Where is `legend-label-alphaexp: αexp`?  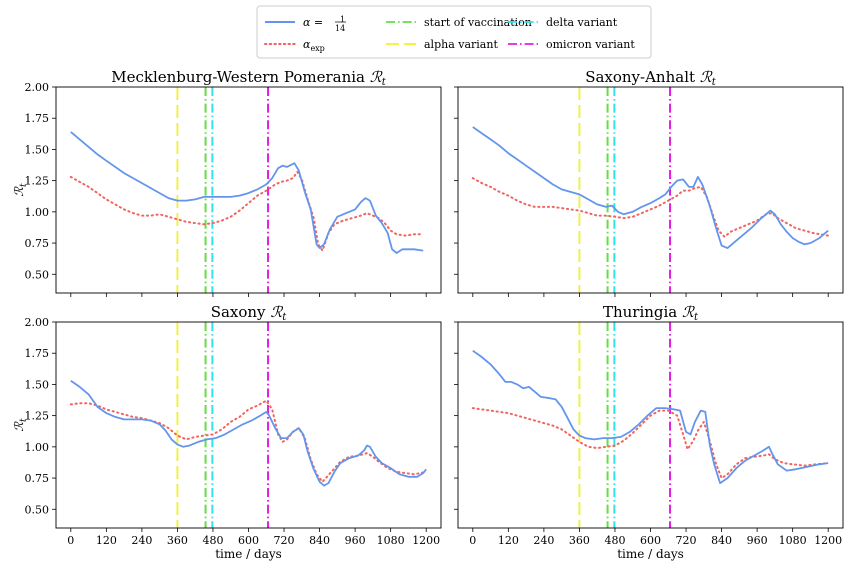
legend-label-alphaexp: αexp is located at coordinates (314, 45).